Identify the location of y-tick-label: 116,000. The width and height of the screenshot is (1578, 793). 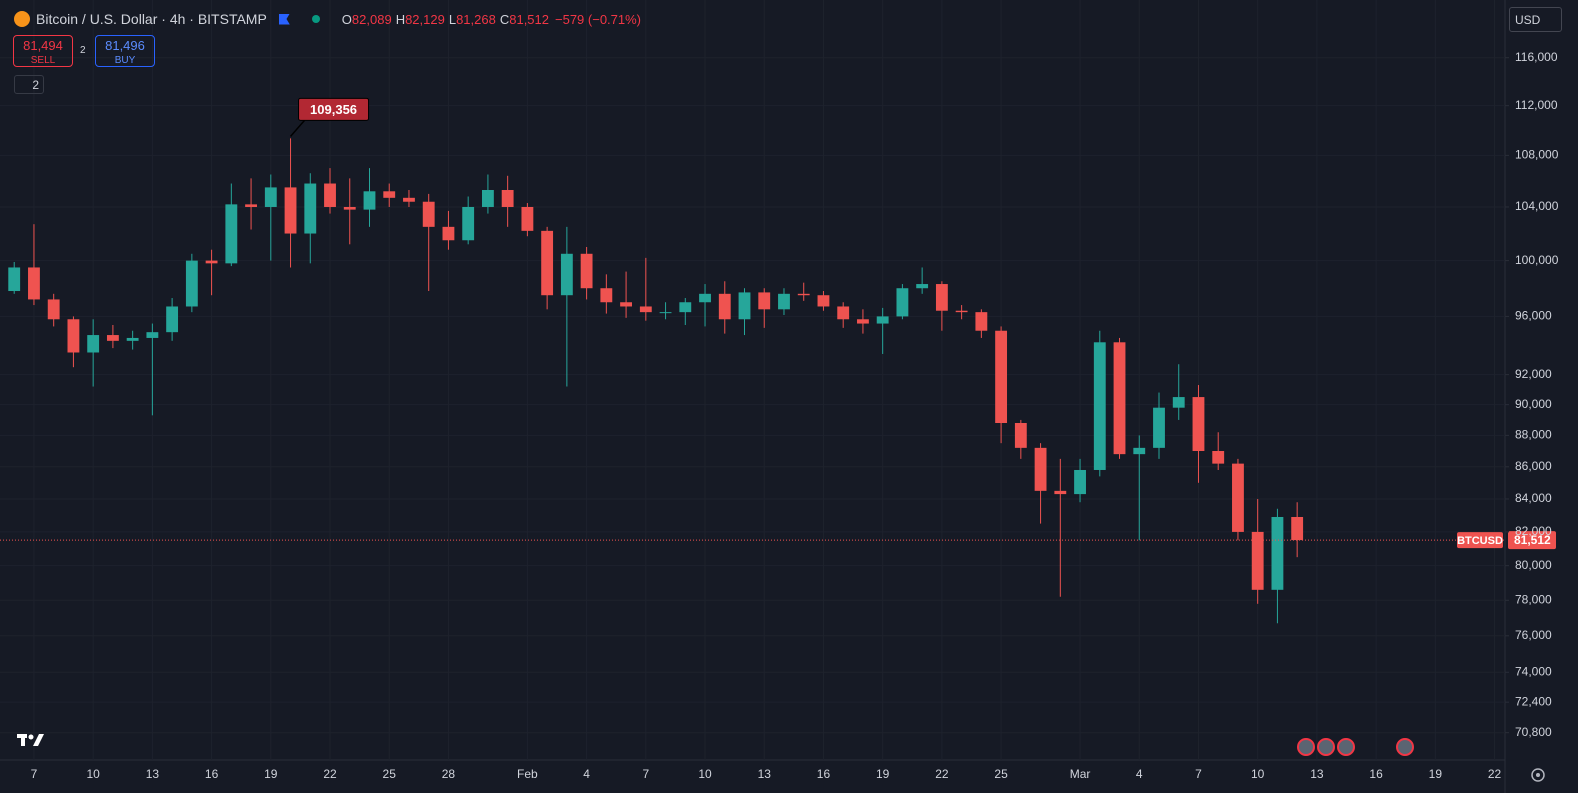
(1536, 57).